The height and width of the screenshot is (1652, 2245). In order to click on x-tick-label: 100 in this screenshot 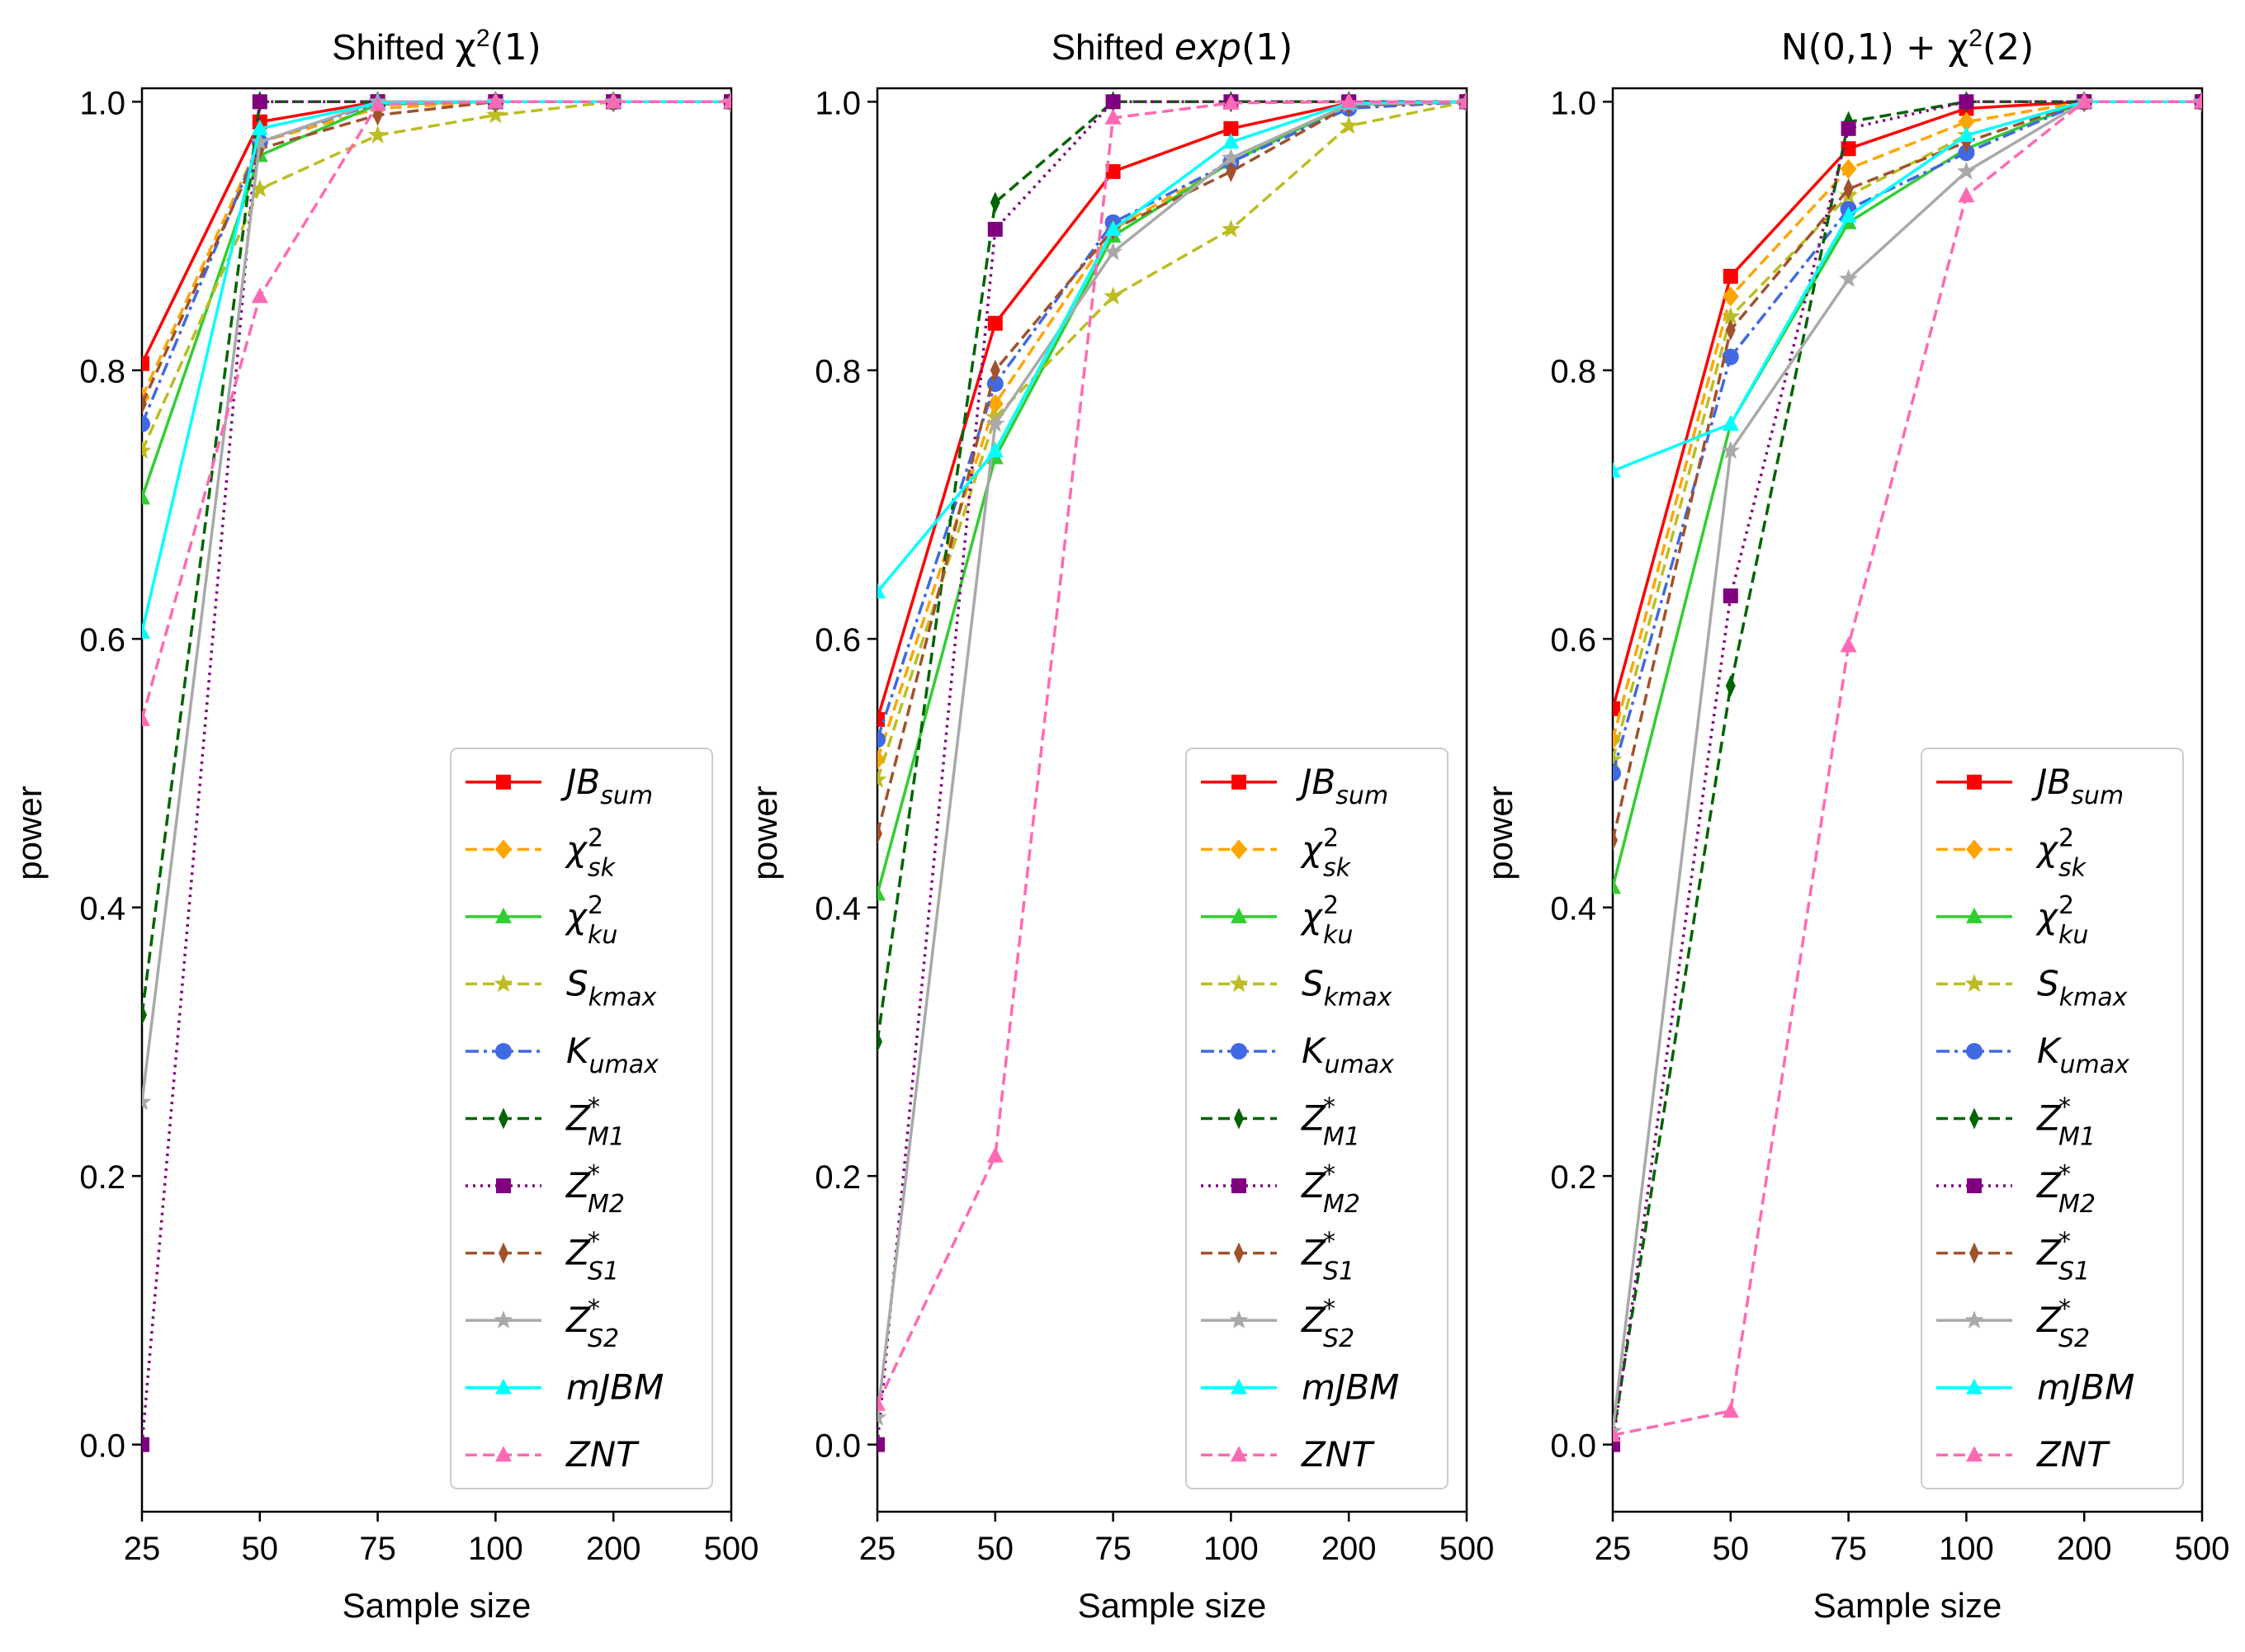, I will do `click(1231, 1549)`.